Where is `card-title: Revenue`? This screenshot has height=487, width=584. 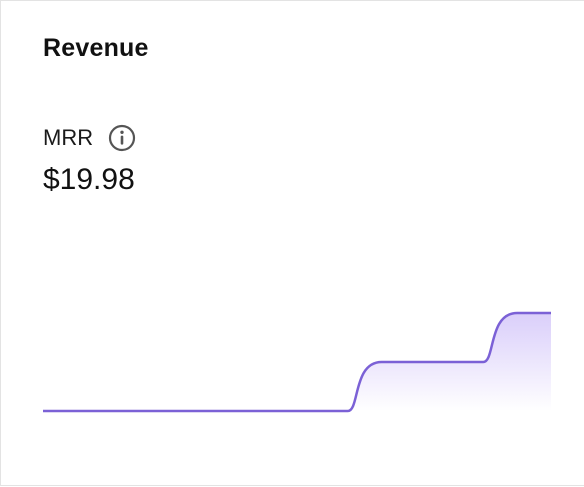
card-title: Revenue is located at coordinates (96, 48).